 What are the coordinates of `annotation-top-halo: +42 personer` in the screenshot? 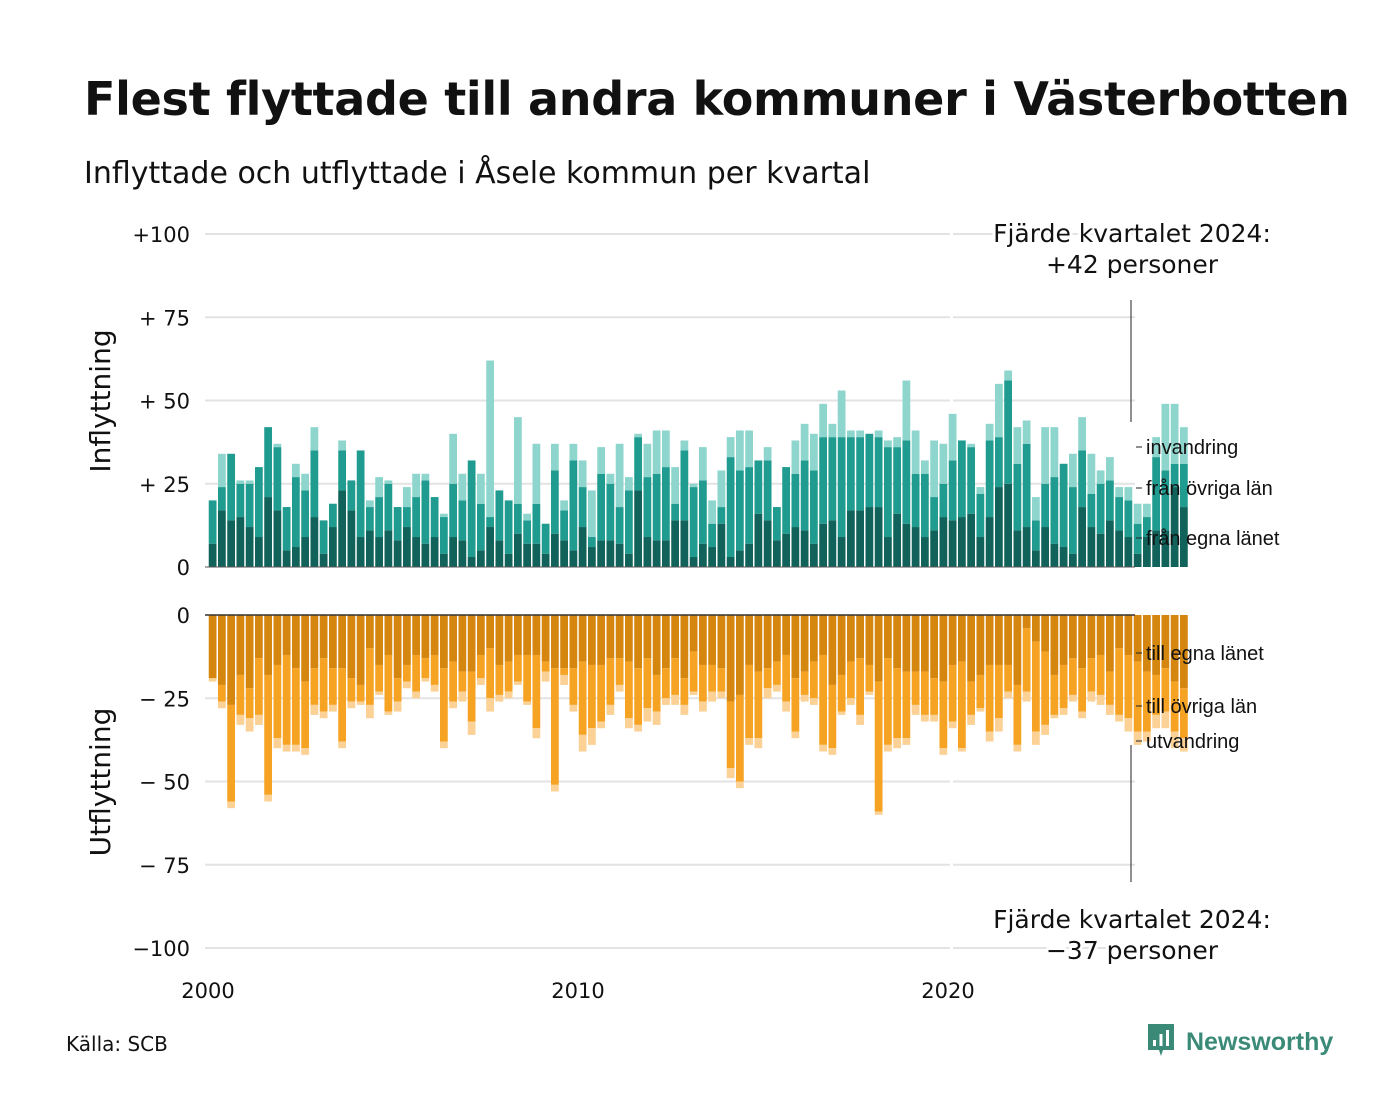 It's located at (1132, 264).